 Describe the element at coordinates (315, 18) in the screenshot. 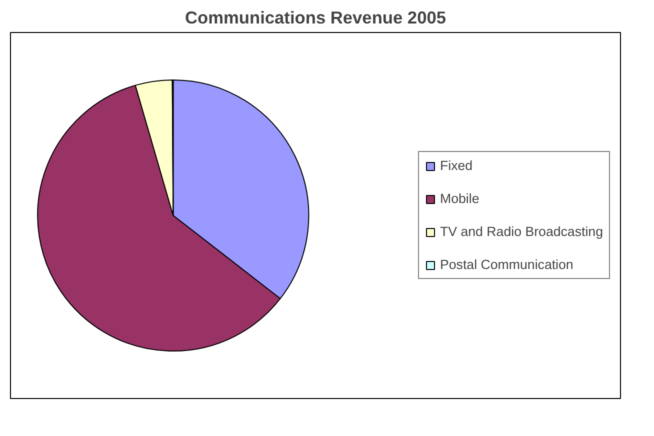

I see `chart-title: Communications Revenue 2005` at that location.